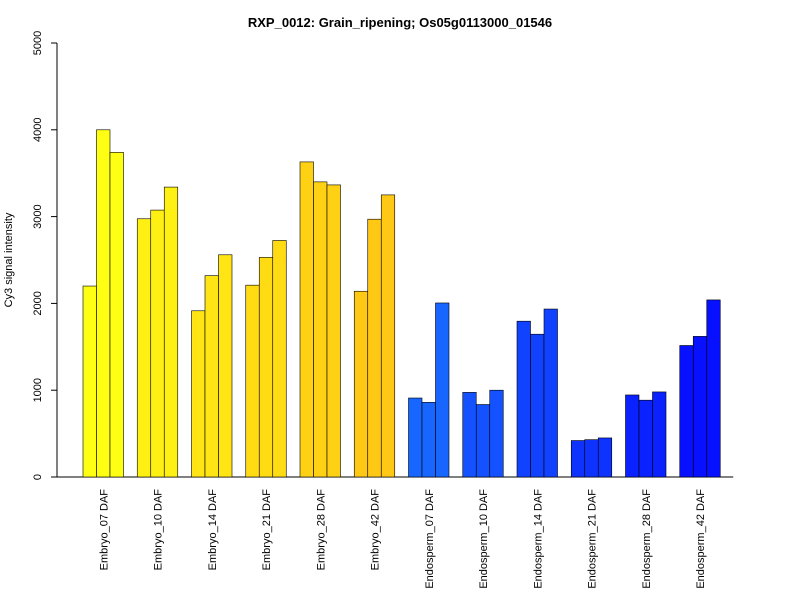 Image resolution: width=800 pixels, height=600 pixels. What do you see at coordinates (430, 539) in the screenshot?
I see `x-tick-label: Endosperm_07 DAF` at bounding box center [430, 539].